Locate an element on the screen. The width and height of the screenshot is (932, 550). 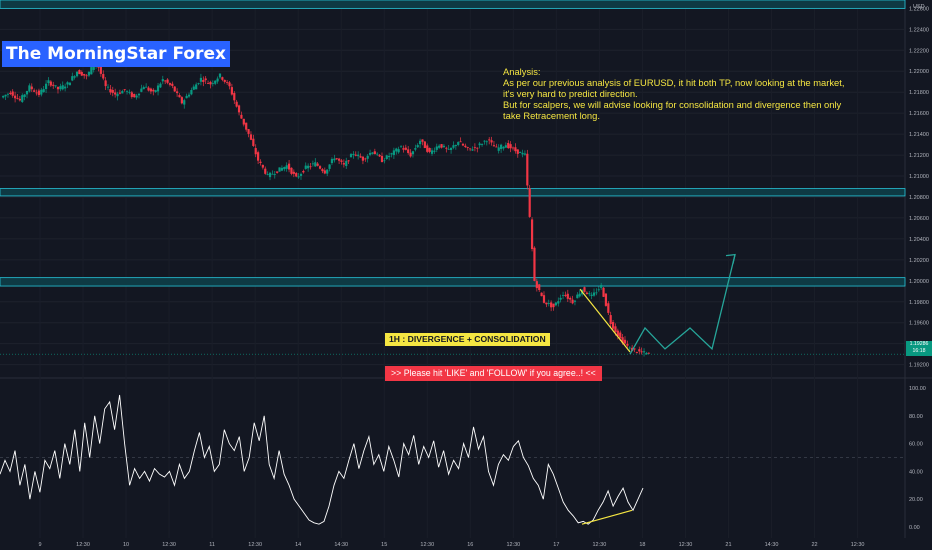
price-tick-label: 1.20600 is located at coordinates (919, 219).